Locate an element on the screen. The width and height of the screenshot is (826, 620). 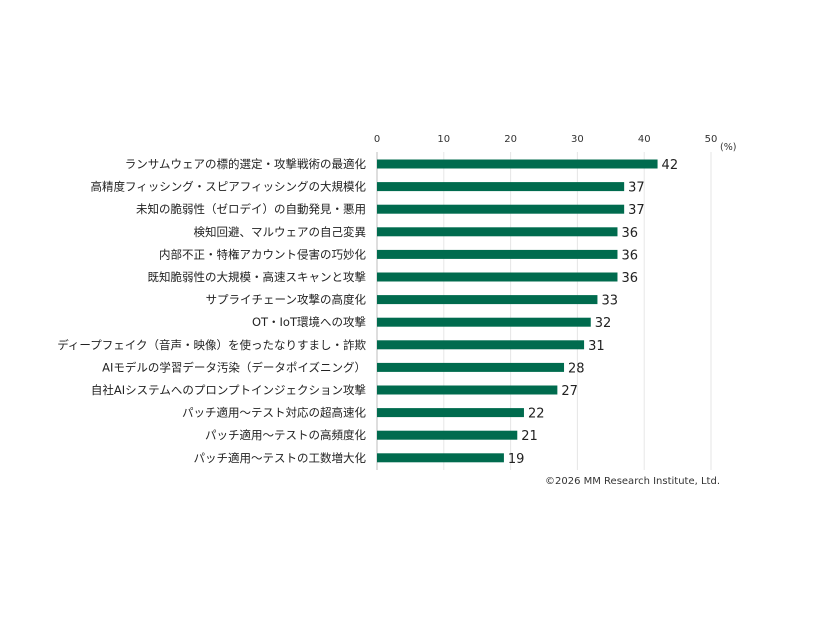
x-axis-ticks: 0 10 20 30 40 50 is located at coordinates (546, 139).